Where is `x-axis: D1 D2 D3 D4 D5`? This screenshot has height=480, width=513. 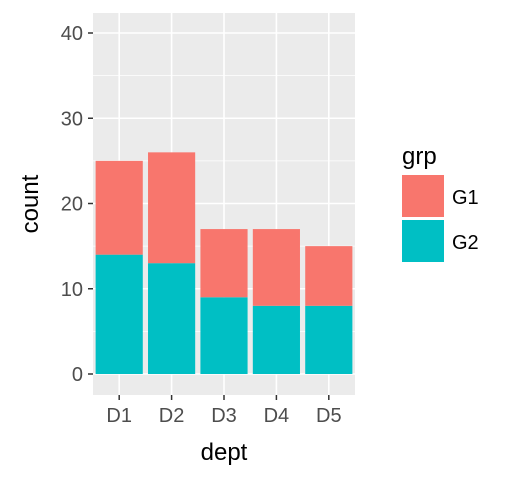 x-axis: D1 D2 D3 D4 D5 is located at coordinates (224, 411).